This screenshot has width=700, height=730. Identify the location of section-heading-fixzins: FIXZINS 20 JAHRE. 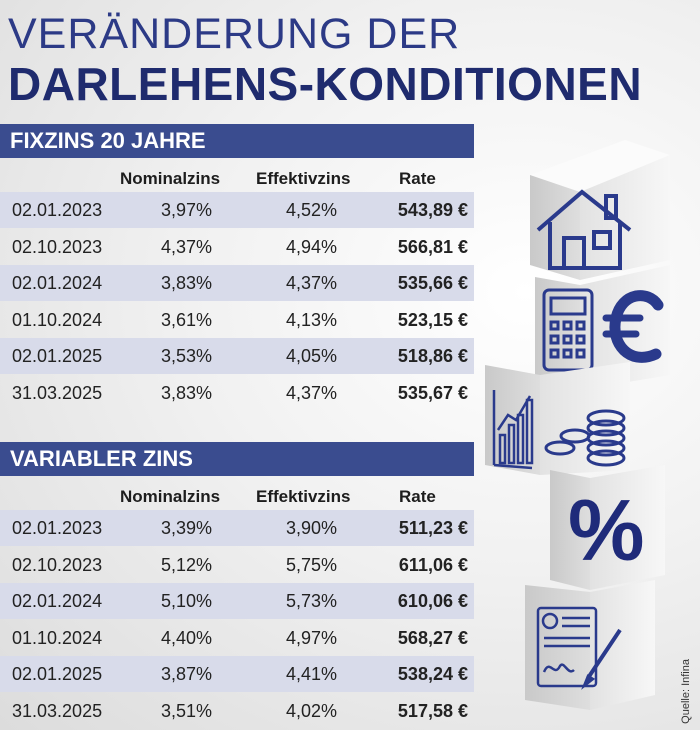
(237, 141).